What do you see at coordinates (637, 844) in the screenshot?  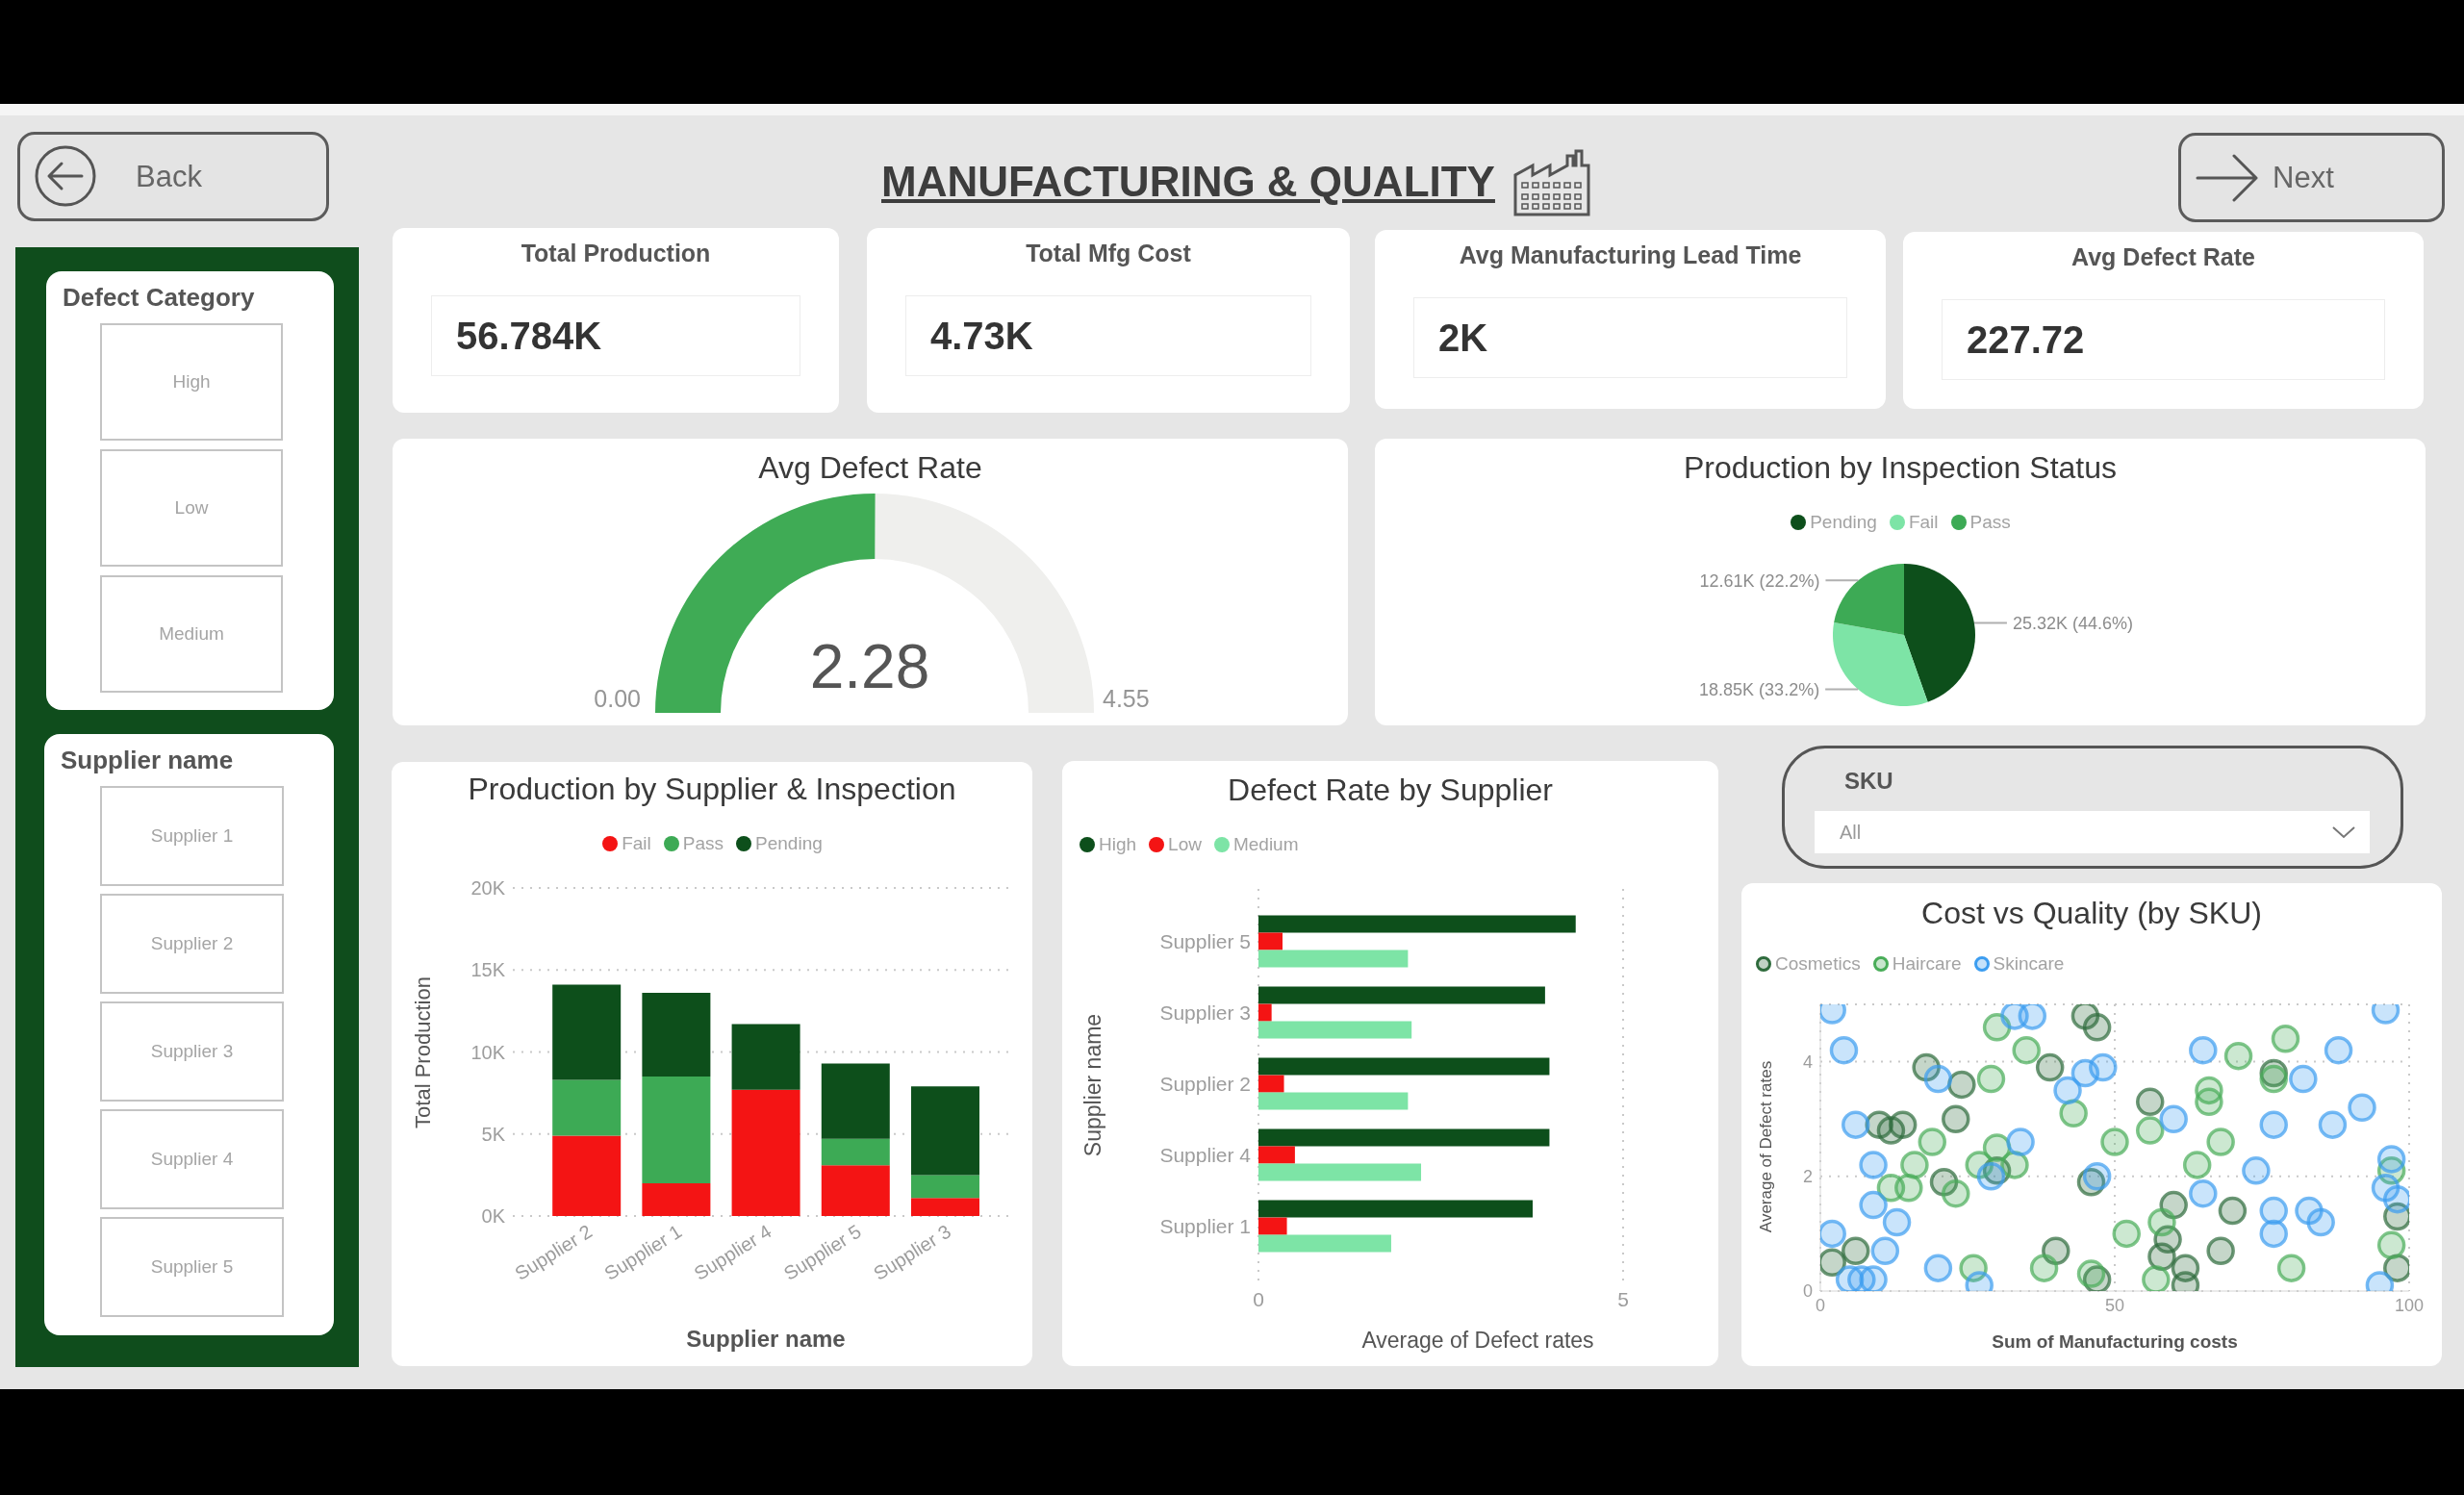 I see `legend-label: Fail` at bounding box center [637, 844].